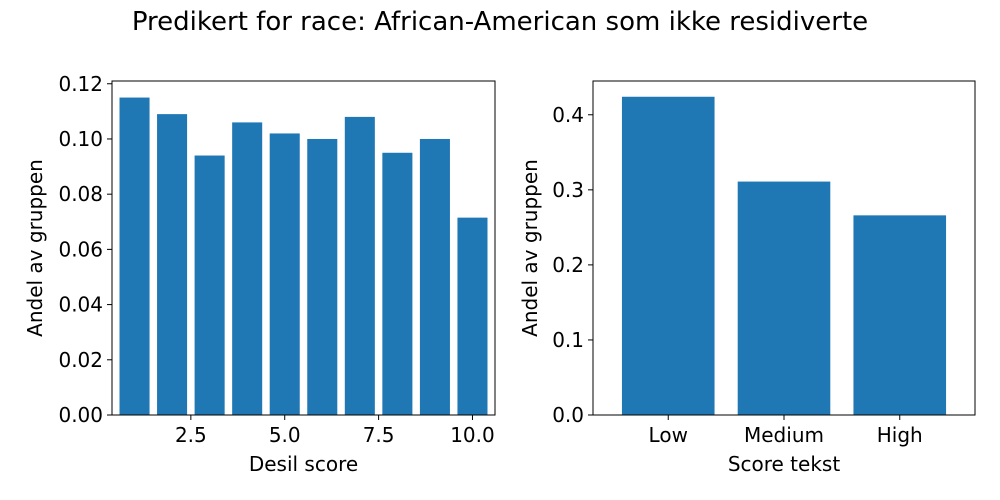 Image resolution: width=1000 pixels, height=500 pixels. Describe the element at coordinates (285, 435) in the screenshot. I see `x-tick-label: 5.0` at that location.